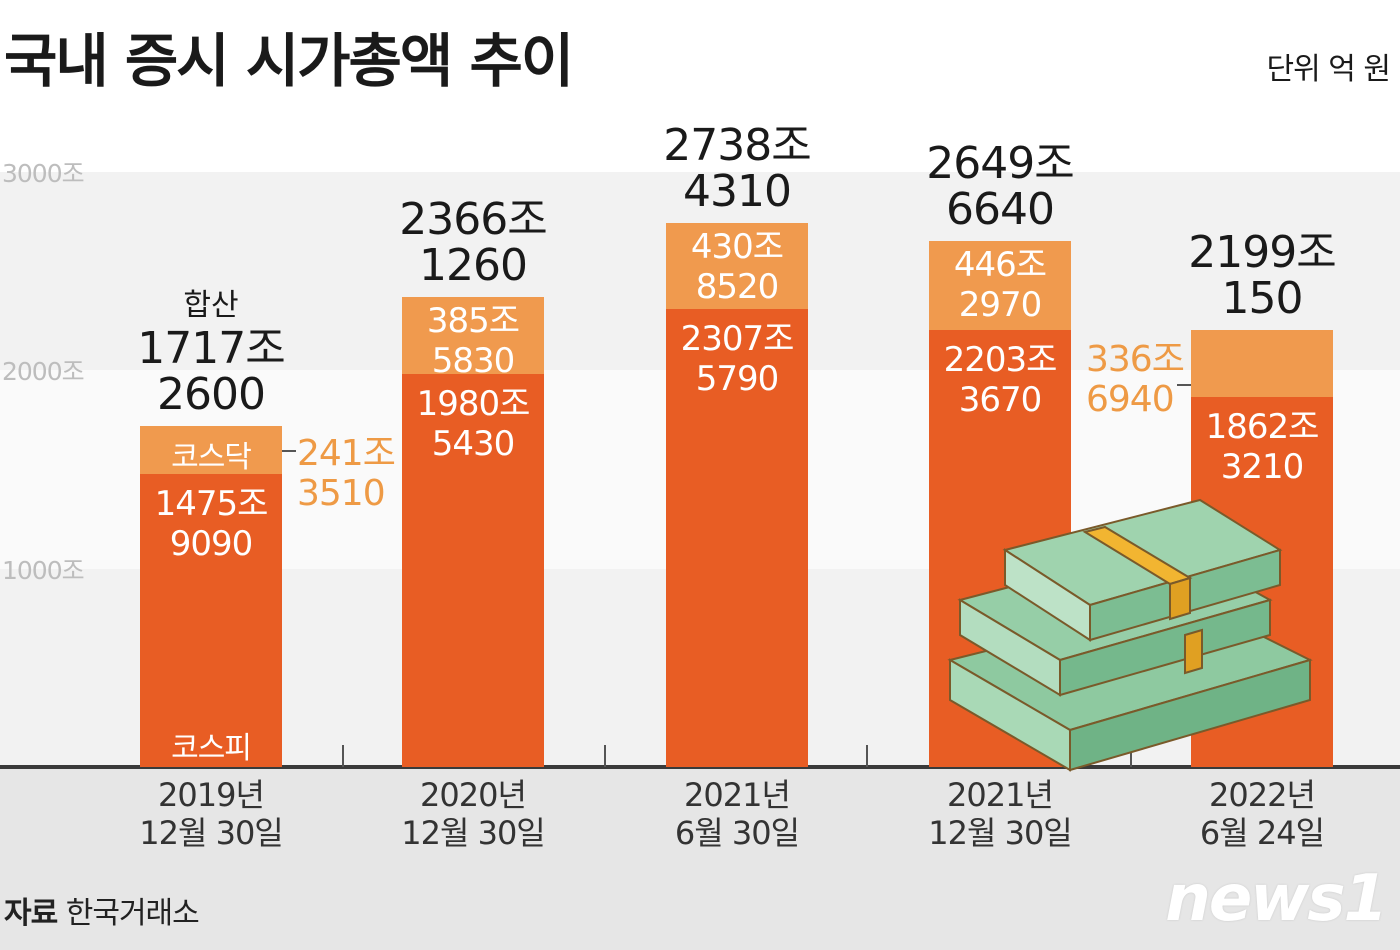 Image resolution: width=1400 pixels, height=950 pixels. Describe the element at coordinates (211, 306) in the screenshot. I see `total-prefix-label: 합산` at that location.